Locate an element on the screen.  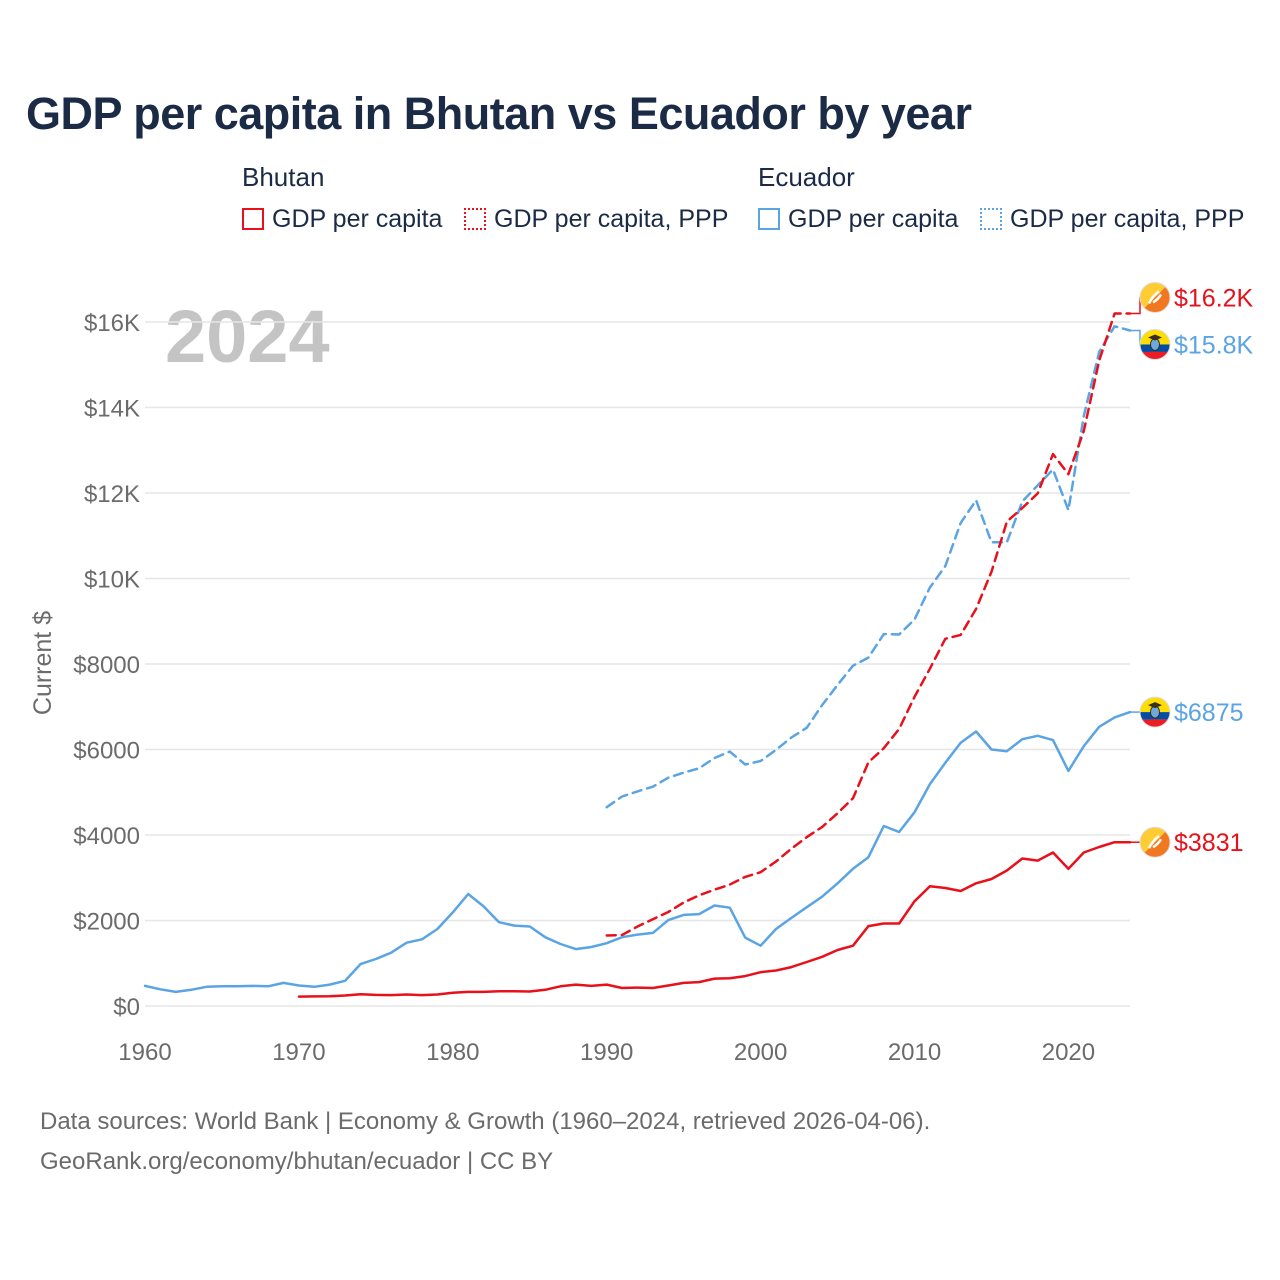
y-tick-label: $0 is located at coordinates (126, 1007).